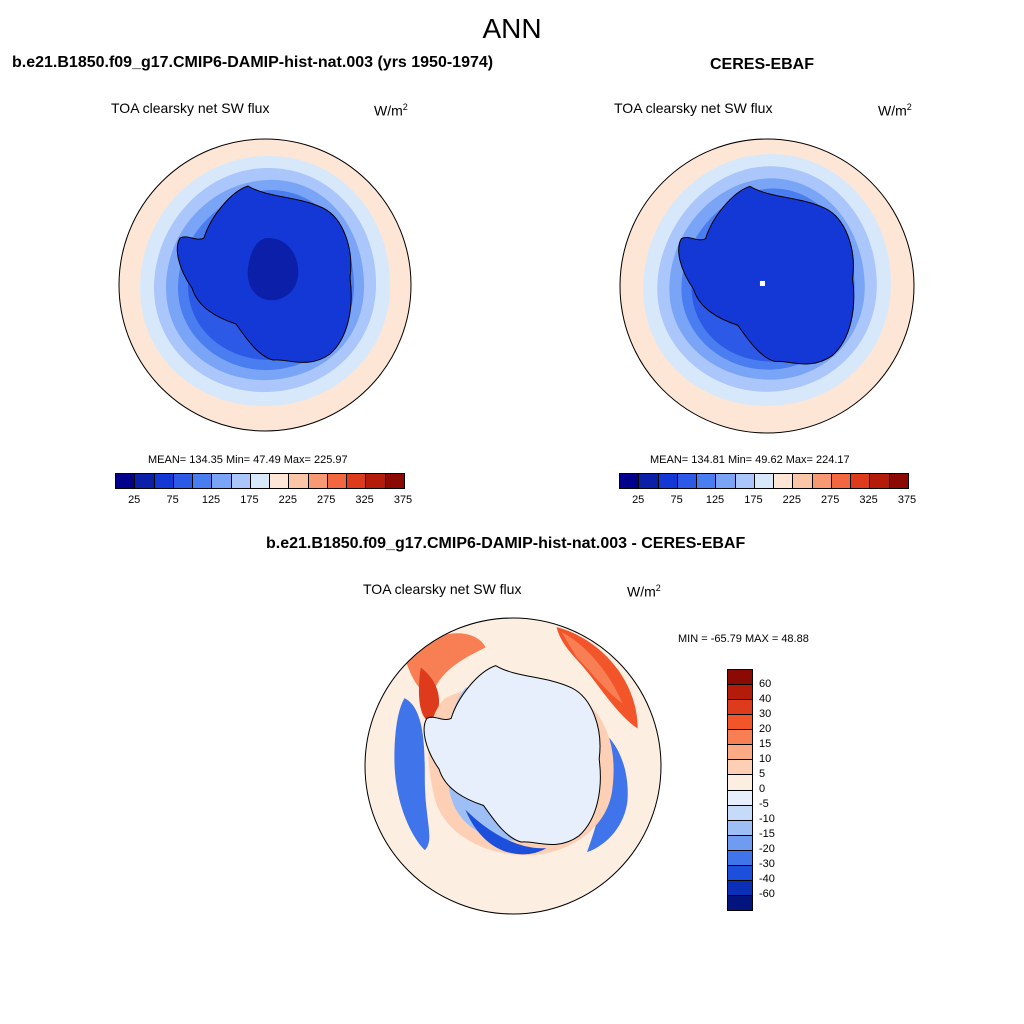  Describe the element at coordinates (743, 639) in the screenshot. I see `diff-stats: MIN = -65.79 MAX = 48.88` at that location.